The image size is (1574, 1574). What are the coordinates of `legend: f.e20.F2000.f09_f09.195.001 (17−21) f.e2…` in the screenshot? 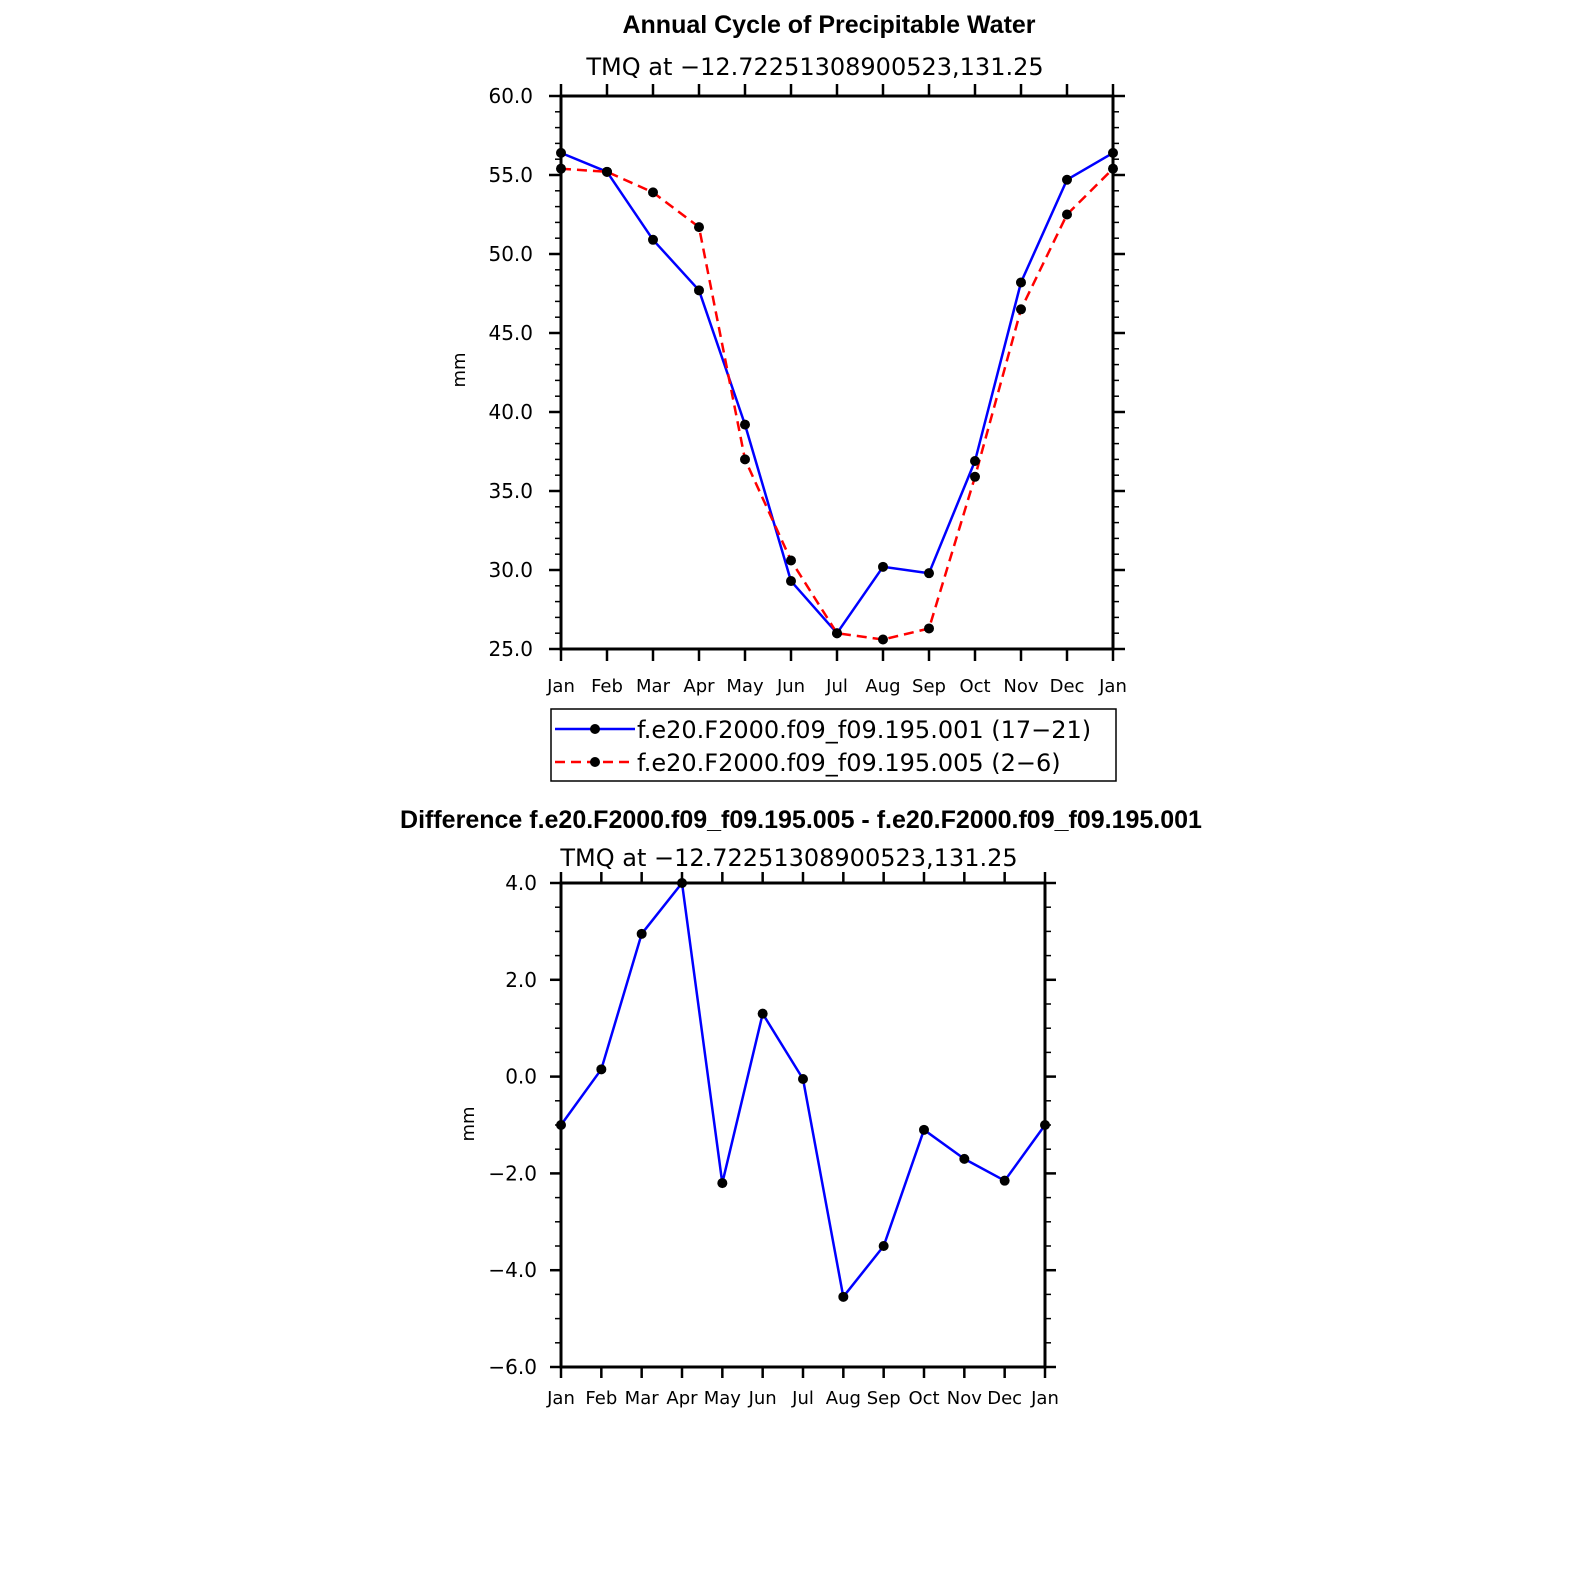 It's located at (833, 745).